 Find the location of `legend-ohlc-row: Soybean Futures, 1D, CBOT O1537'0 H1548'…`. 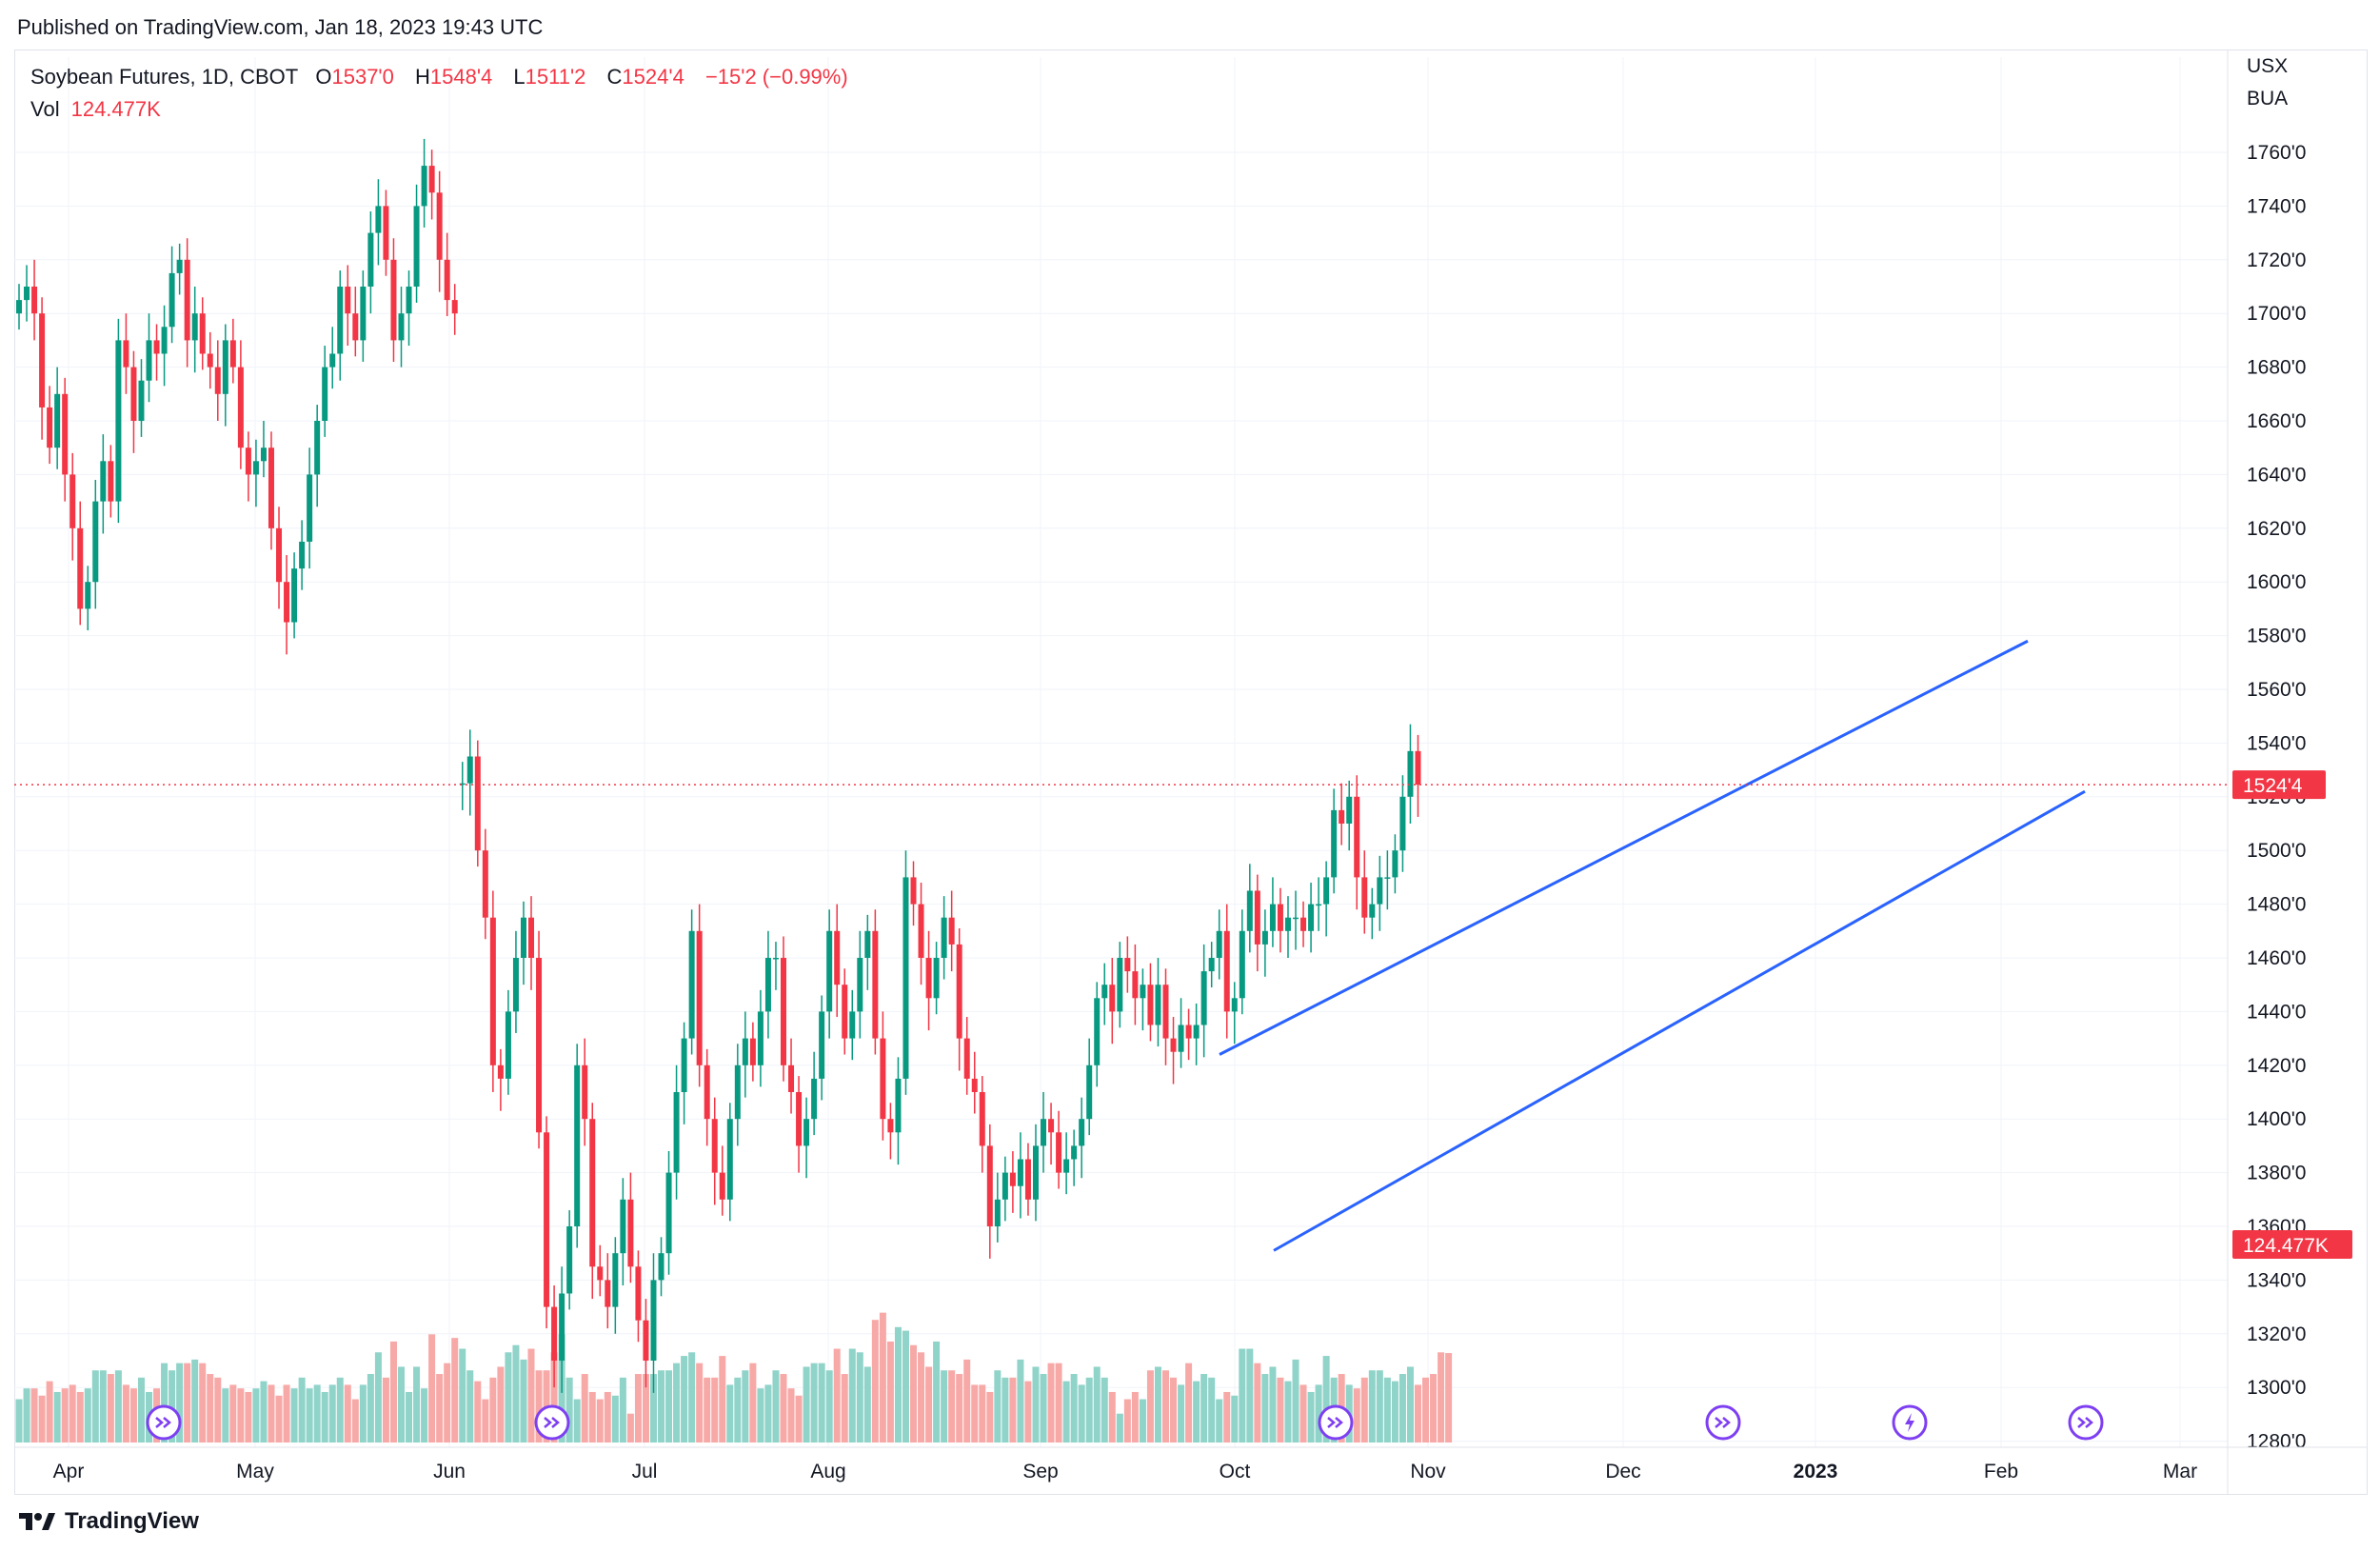

legend-ohlc-row: Soybean Futures, 1D, CBOT O1537'0 H1548'… is located at coordinates (439, 77).